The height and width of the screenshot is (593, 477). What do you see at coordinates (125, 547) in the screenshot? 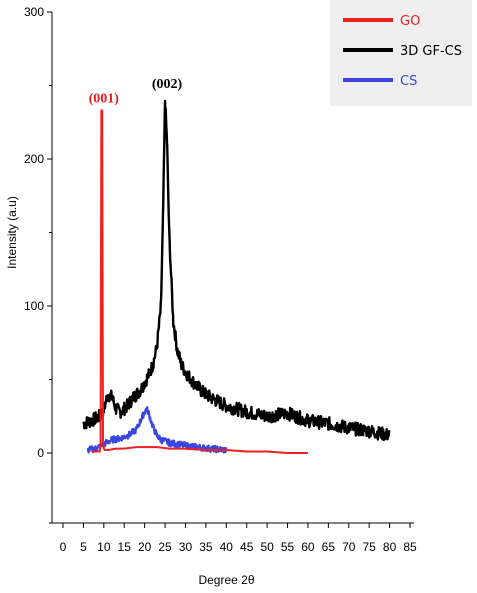
I see `x-tick-label: 15` at bounding box center [125, 547].